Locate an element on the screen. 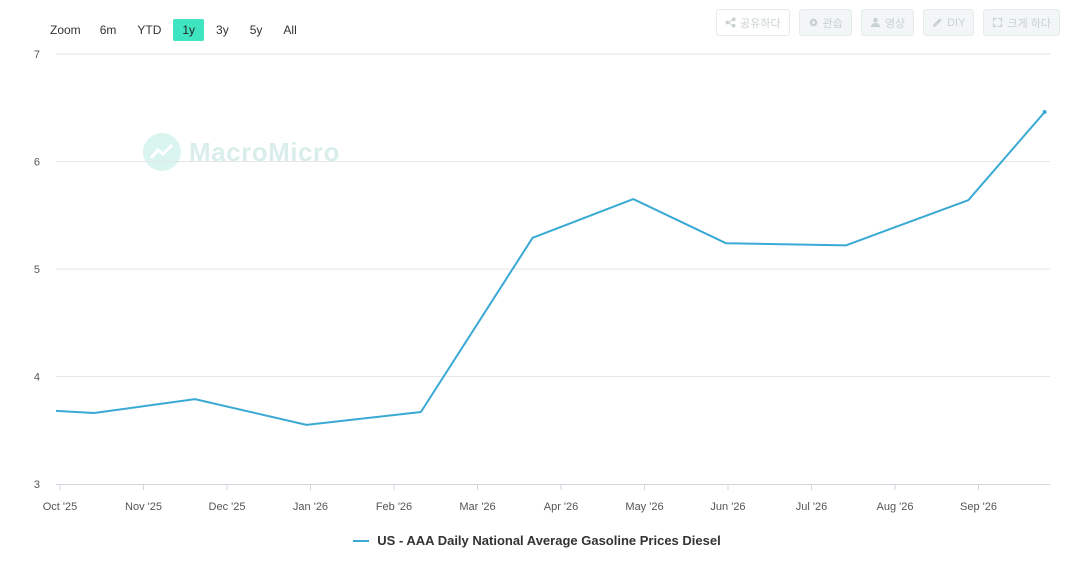  diy-button-label: DIY is located at coordinates (956, 22).